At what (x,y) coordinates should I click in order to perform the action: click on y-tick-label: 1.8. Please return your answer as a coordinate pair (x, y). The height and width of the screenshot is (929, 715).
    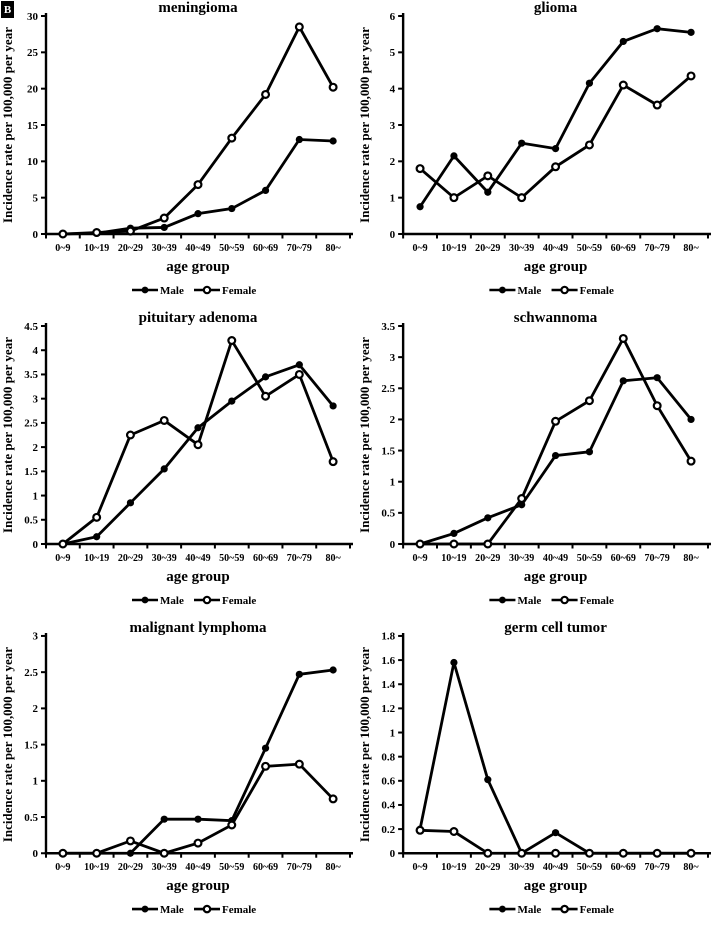
    Looking at the image, I should click on (388, 637).